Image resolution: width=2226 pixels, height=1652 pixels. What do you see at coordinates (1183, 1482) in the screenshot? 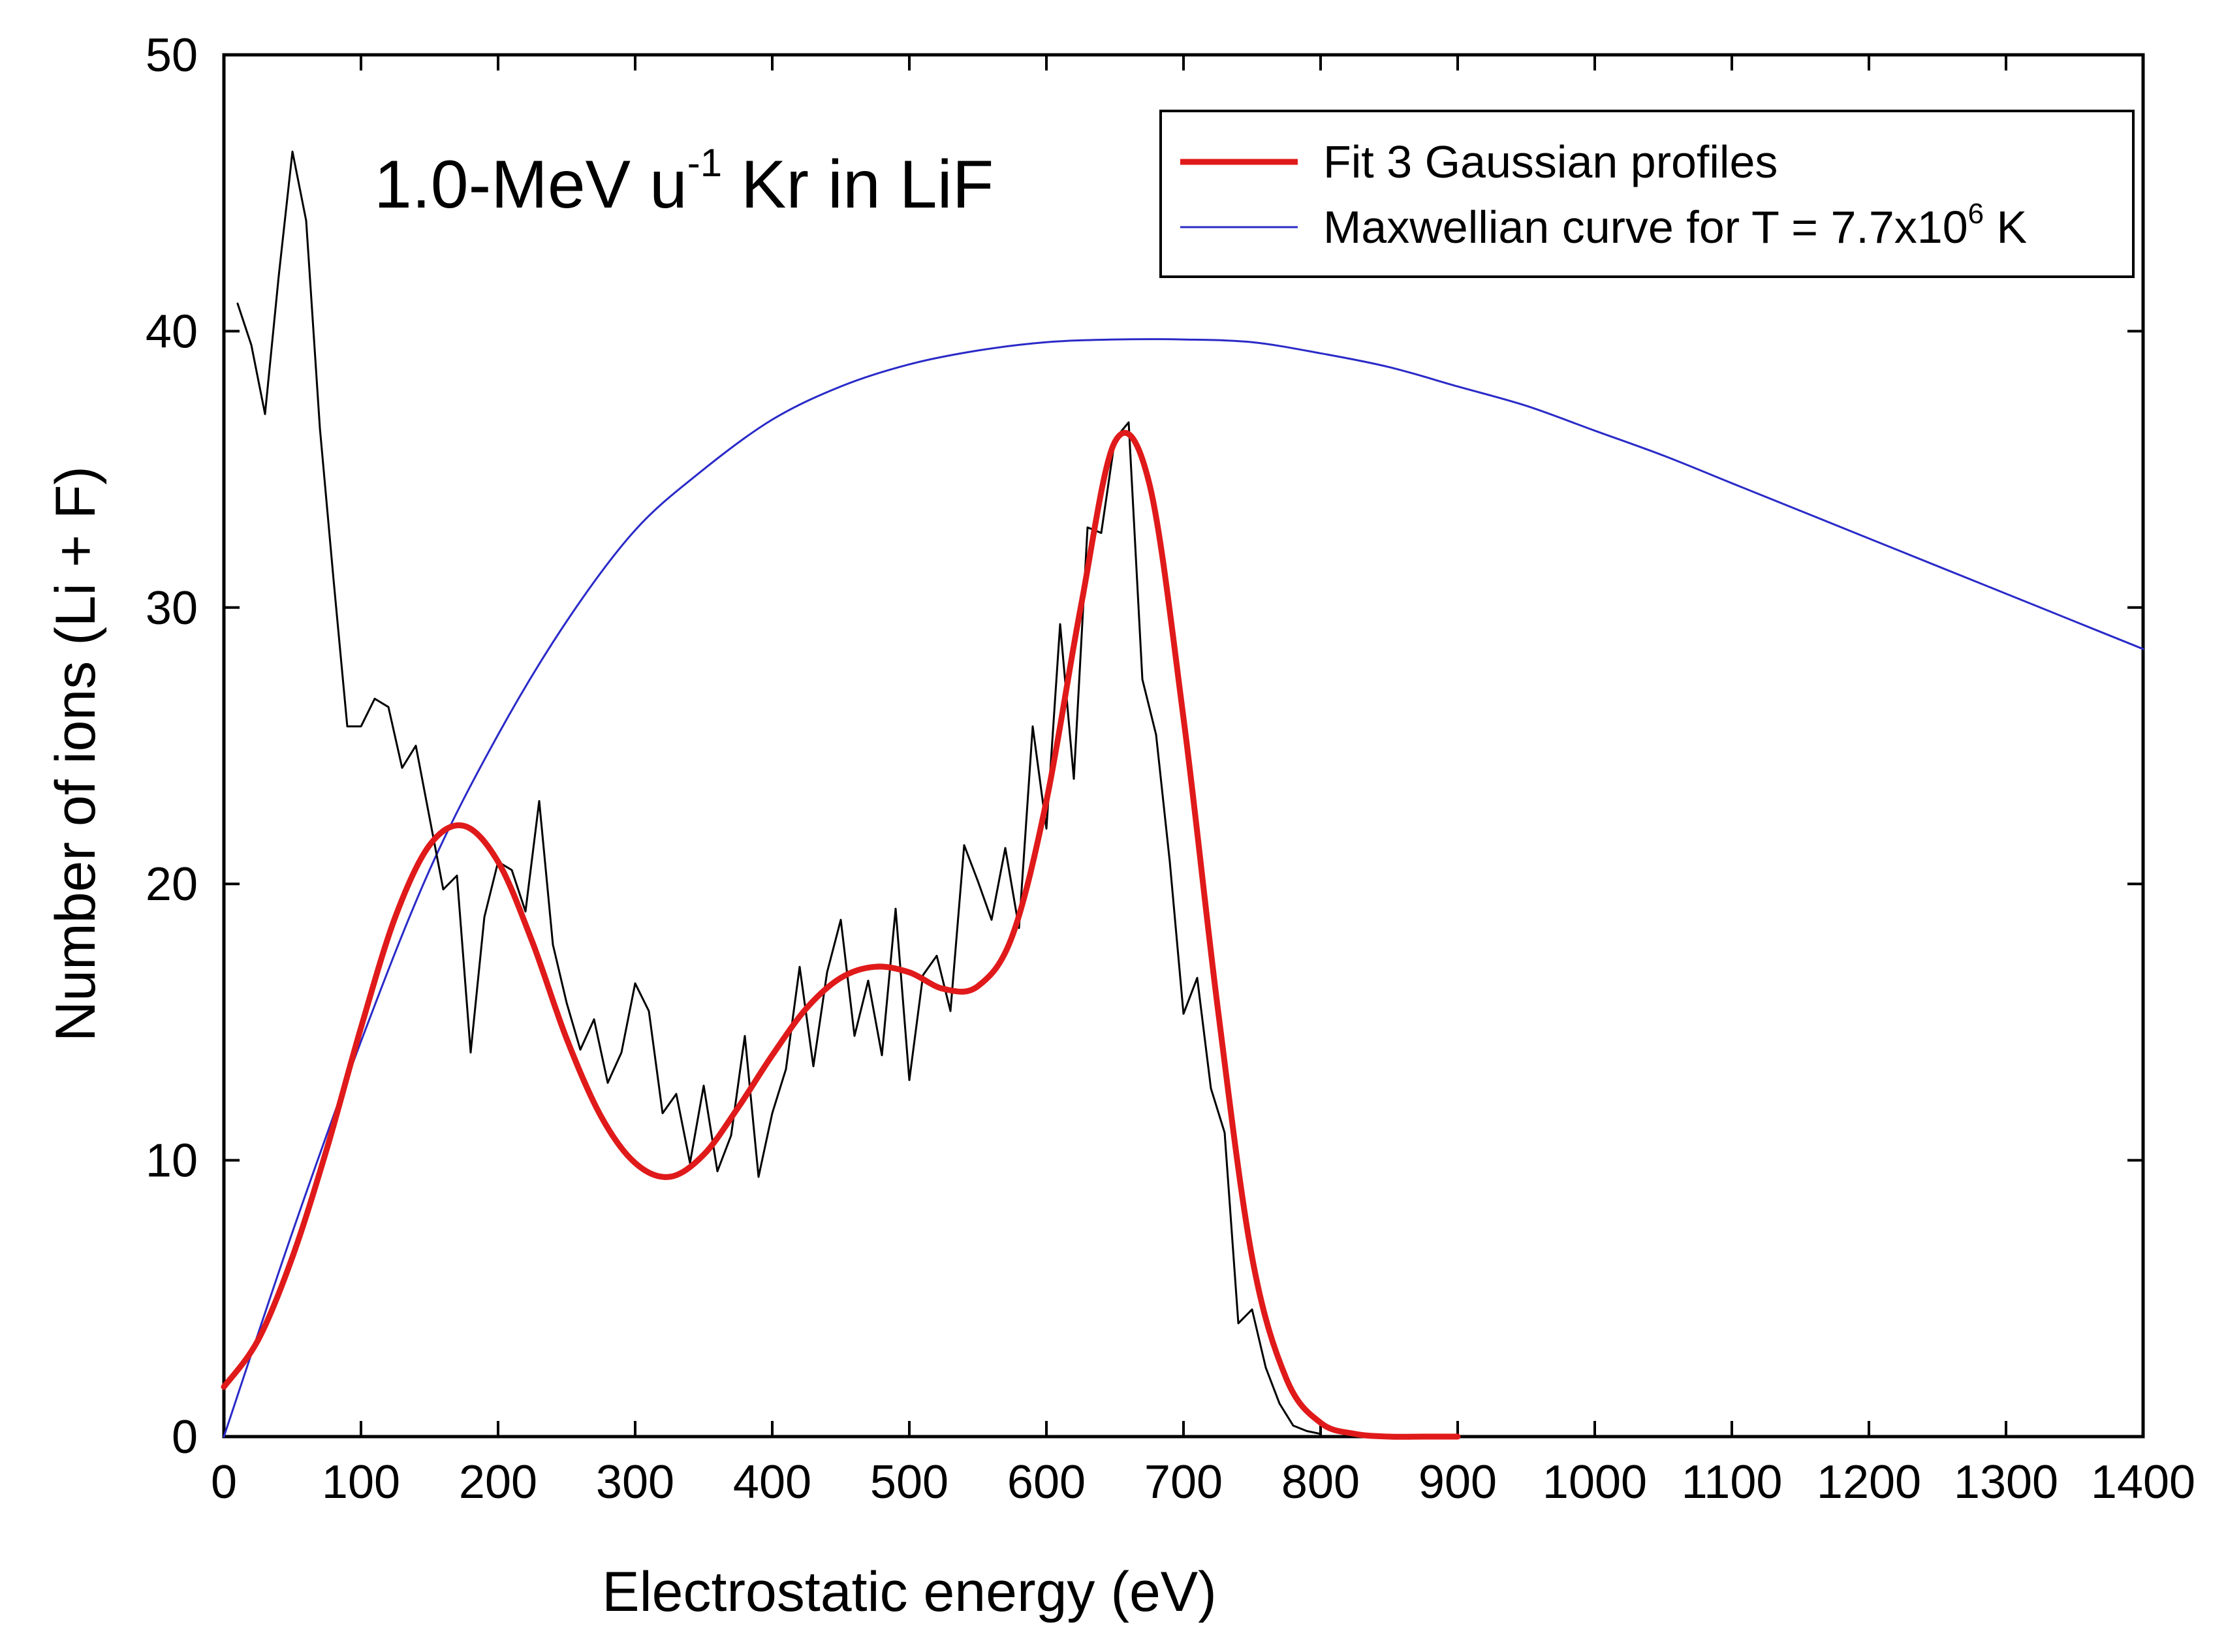
I see `x-tick-label-700: 700` at bounding box center [1183, 1482].